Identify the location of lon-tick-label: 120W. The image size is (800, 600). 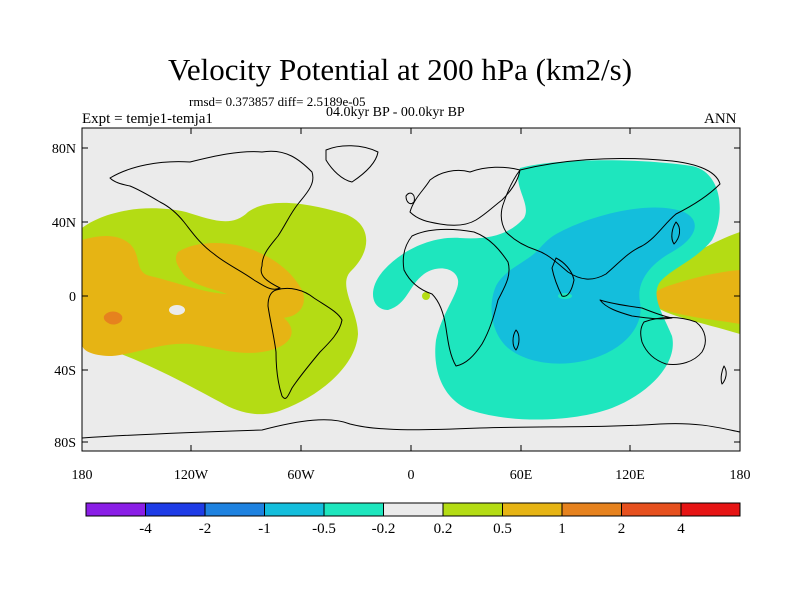
(191, 475).